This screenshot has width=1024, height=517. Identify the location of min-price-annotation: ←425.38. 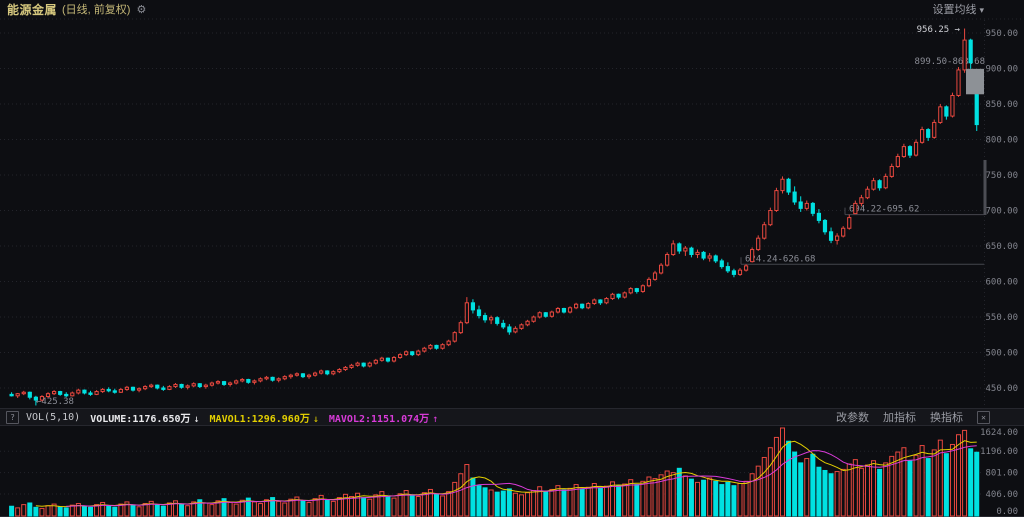
(55, 402).